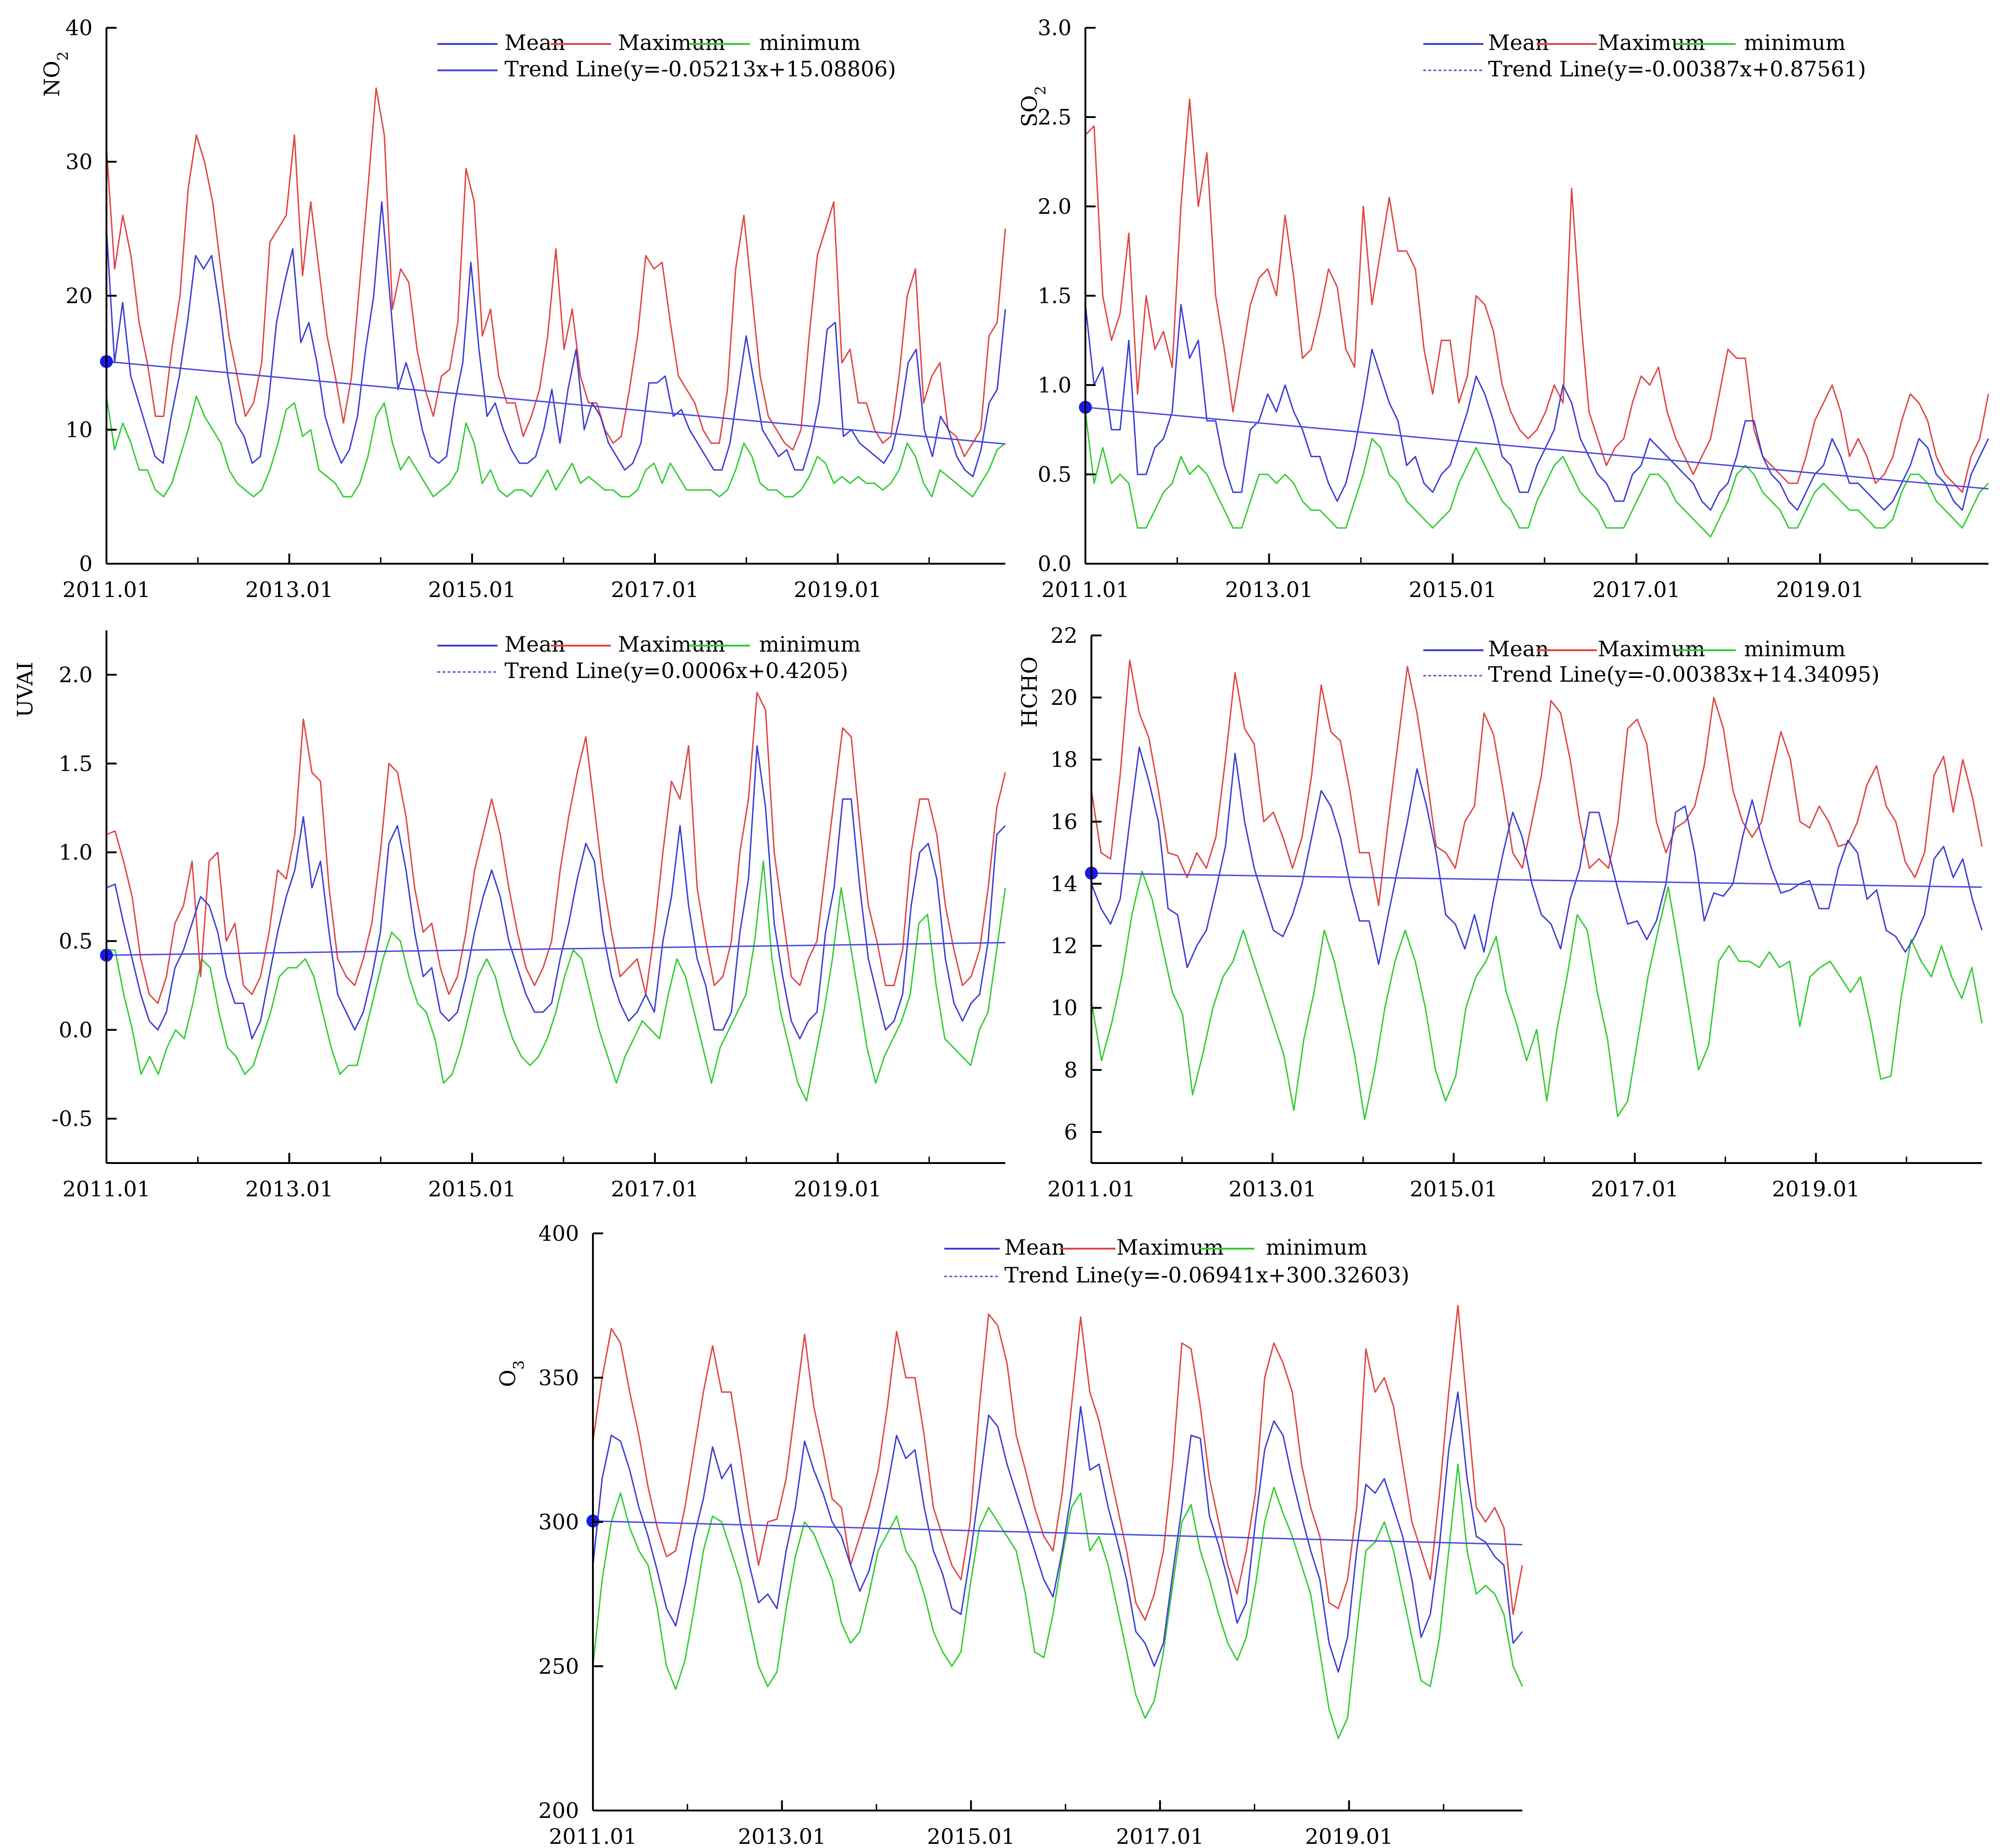 The width and height of the screenshot is (2000, 1848). I want to click on hcho-ytick-label: 16, so click(1064, 821).